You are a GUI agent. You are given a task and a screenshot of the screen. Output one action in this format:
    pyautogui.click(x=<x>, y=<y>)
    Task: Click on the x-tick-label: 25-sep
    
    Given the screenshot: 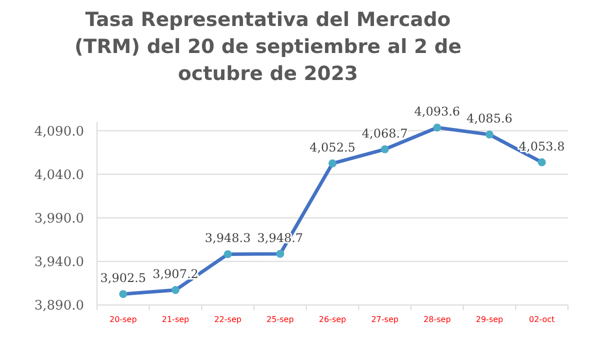 What is the action you would take?
    pyautogui.click(x=280, y=319)
    